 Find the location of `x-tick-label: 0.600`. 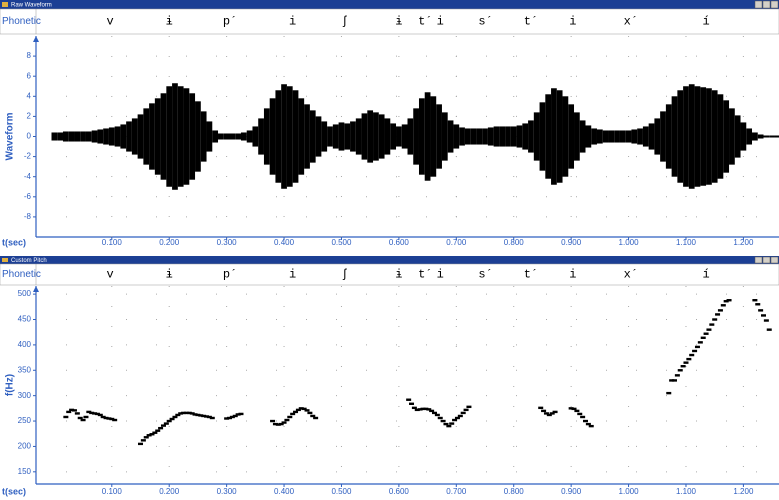

x-tick-label: 0.600 is located at coordinates (399, 491).